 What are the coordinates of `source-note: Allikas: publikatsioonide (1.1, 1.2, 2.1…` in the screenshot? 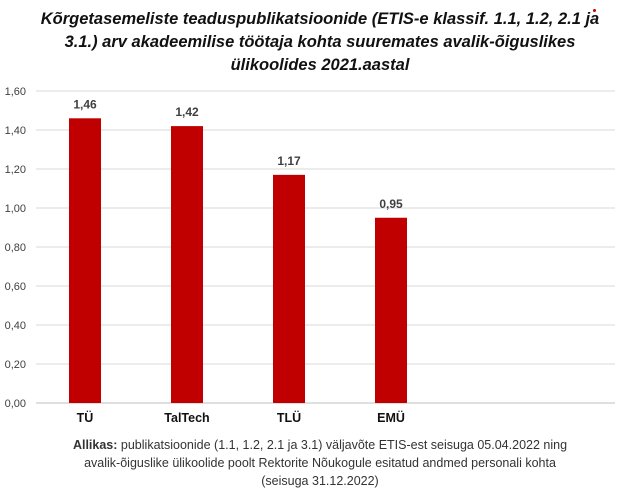 It's located at (320, 463).